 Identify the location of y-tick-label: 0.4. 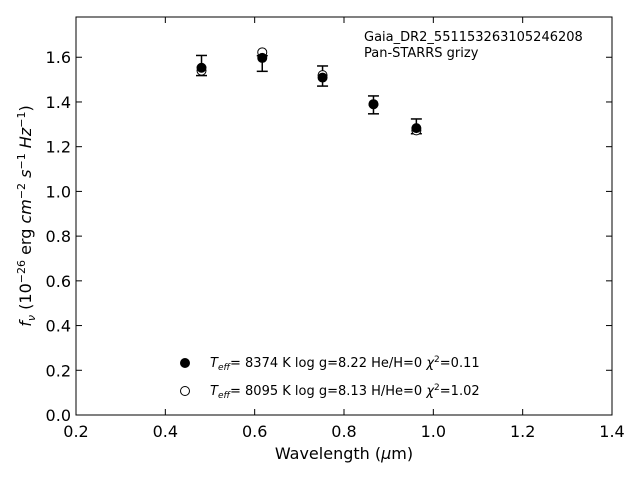
(58, 326).